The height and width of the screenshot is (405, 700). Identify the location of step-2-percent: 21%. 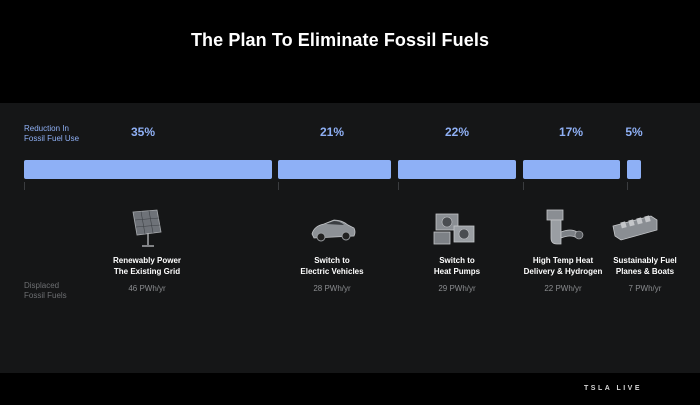
(332, 132).